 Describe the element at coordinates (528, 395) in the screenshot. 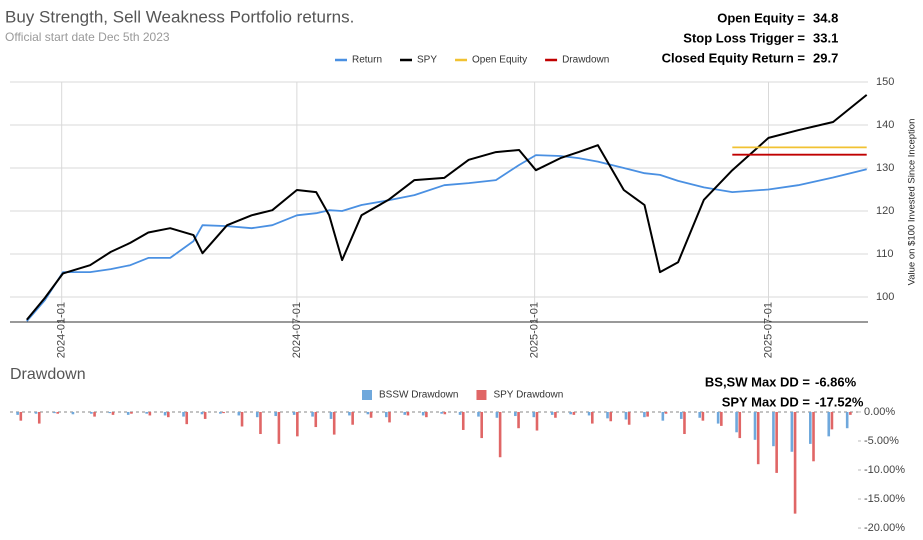

I see `legend-label: SPY Drawdown` at that location.